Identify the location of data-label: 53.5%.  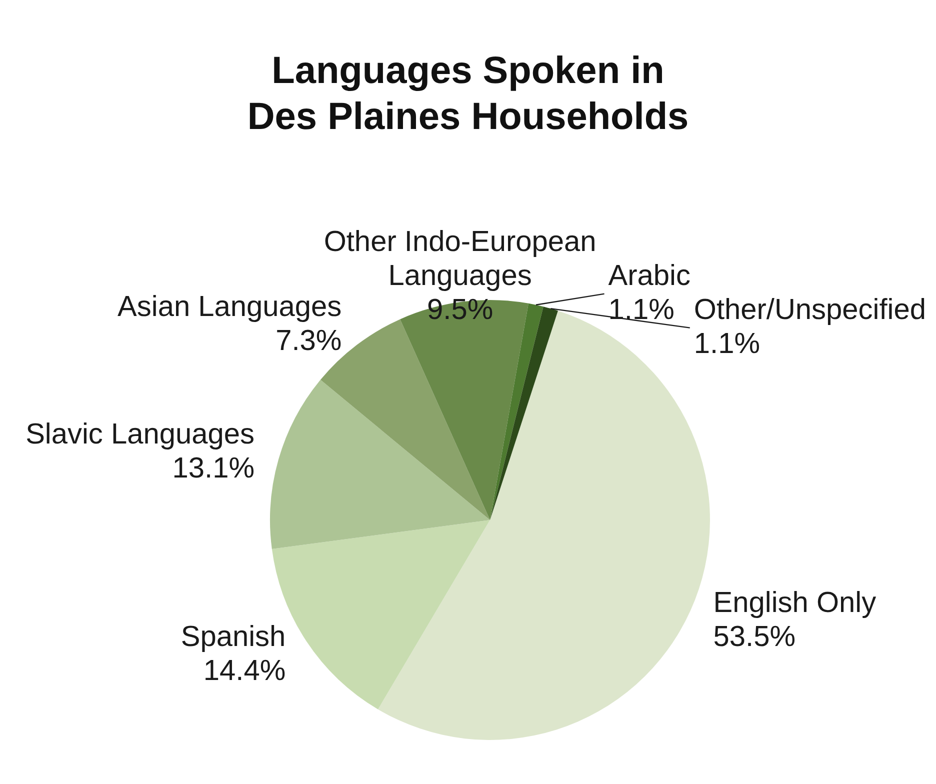
(754, 636).